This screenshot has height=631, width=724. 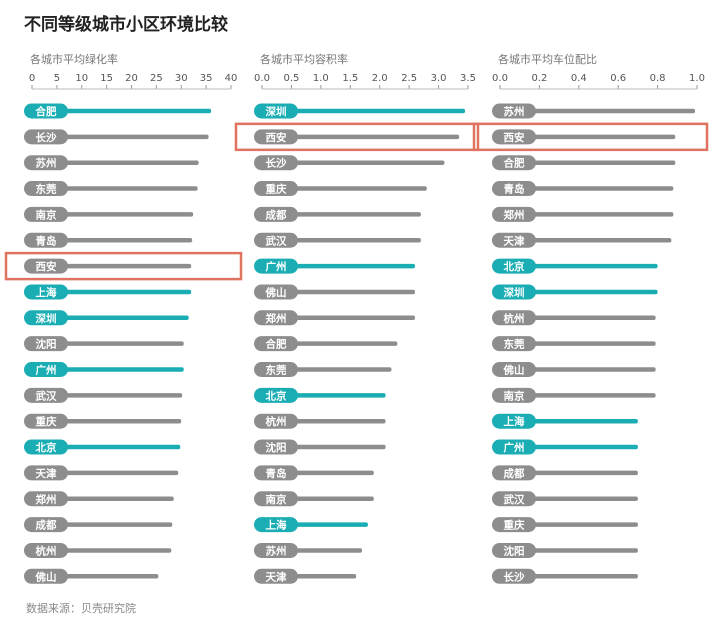 I want to click on tick-label: 2.5, so click(x=409, y=78).